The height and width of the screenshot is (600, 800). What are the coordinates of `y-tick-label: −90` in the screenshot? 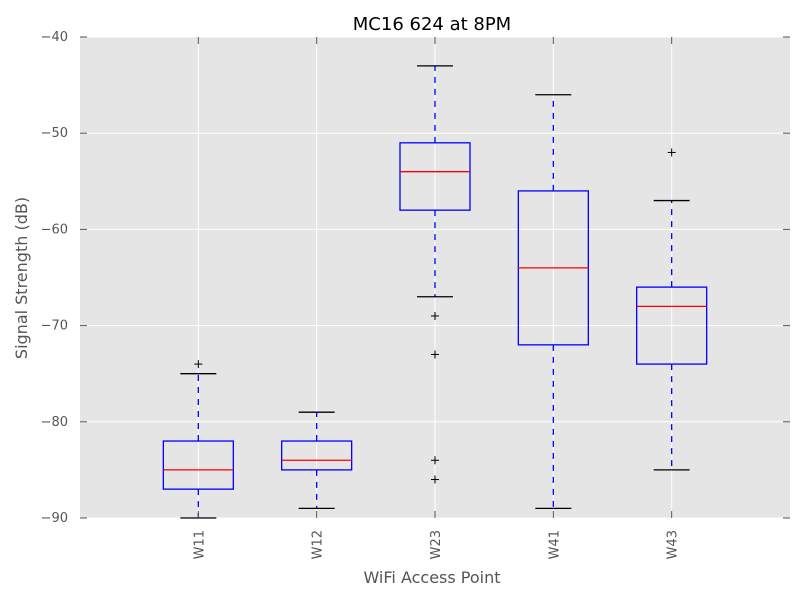 It's located at (54, 518).